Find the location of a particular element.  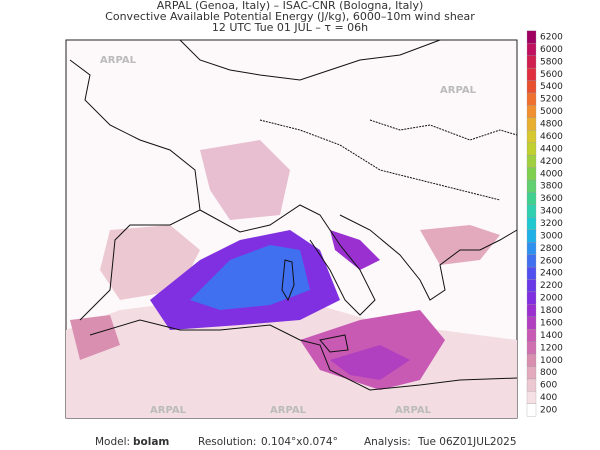

colorbar-label: 3200 is located at coordinates (551, 224).